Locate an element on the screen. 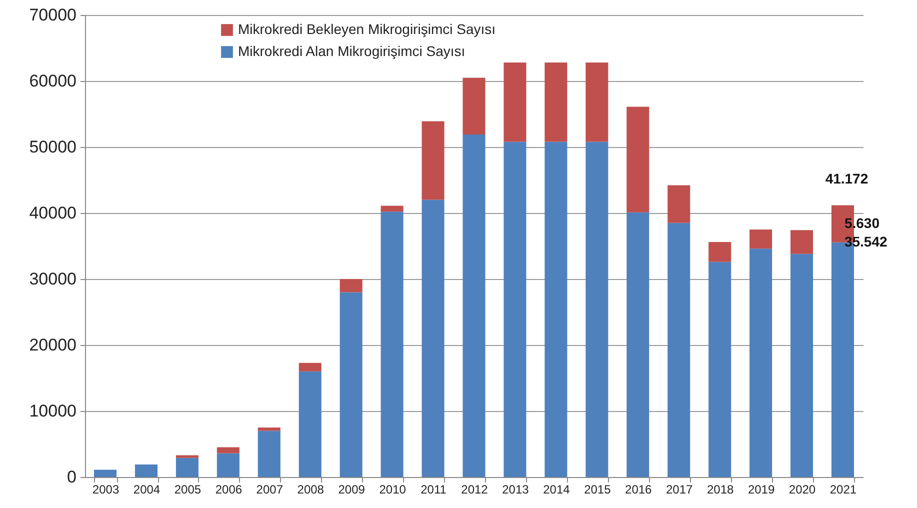 Image resolution: width=917 pixels, height=508 pixels. y-tick-label: 70000 is located at coordinates (52, 15).